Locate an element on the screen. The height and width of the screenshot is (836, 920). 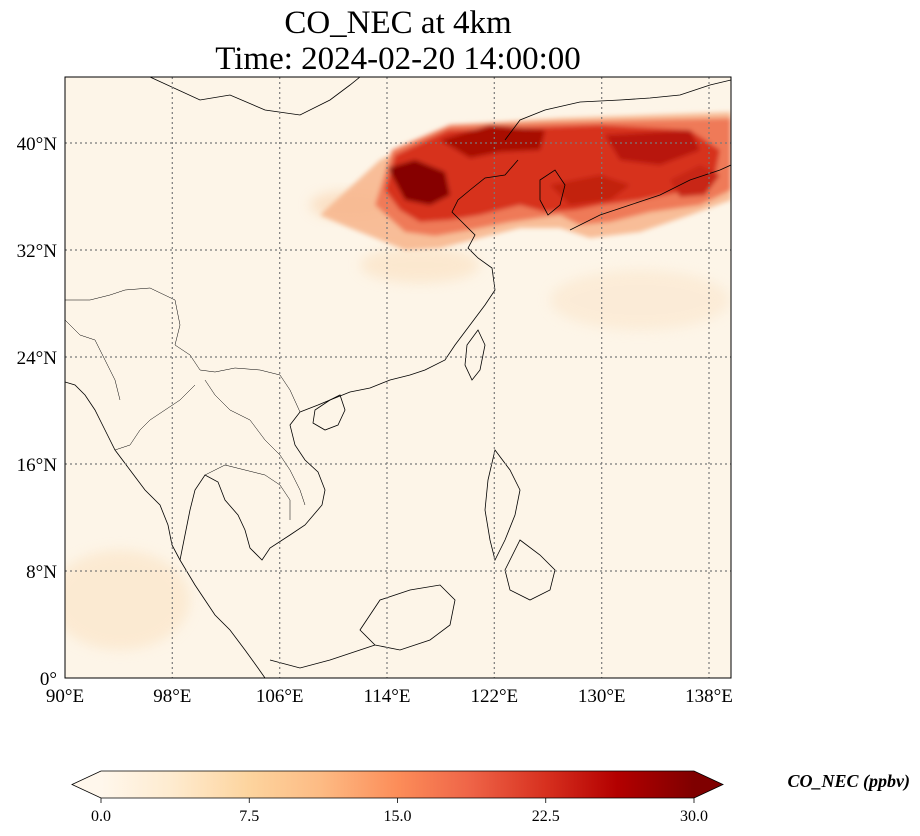
lon-tick-label: 122°E is located at coordinates (494, 696).